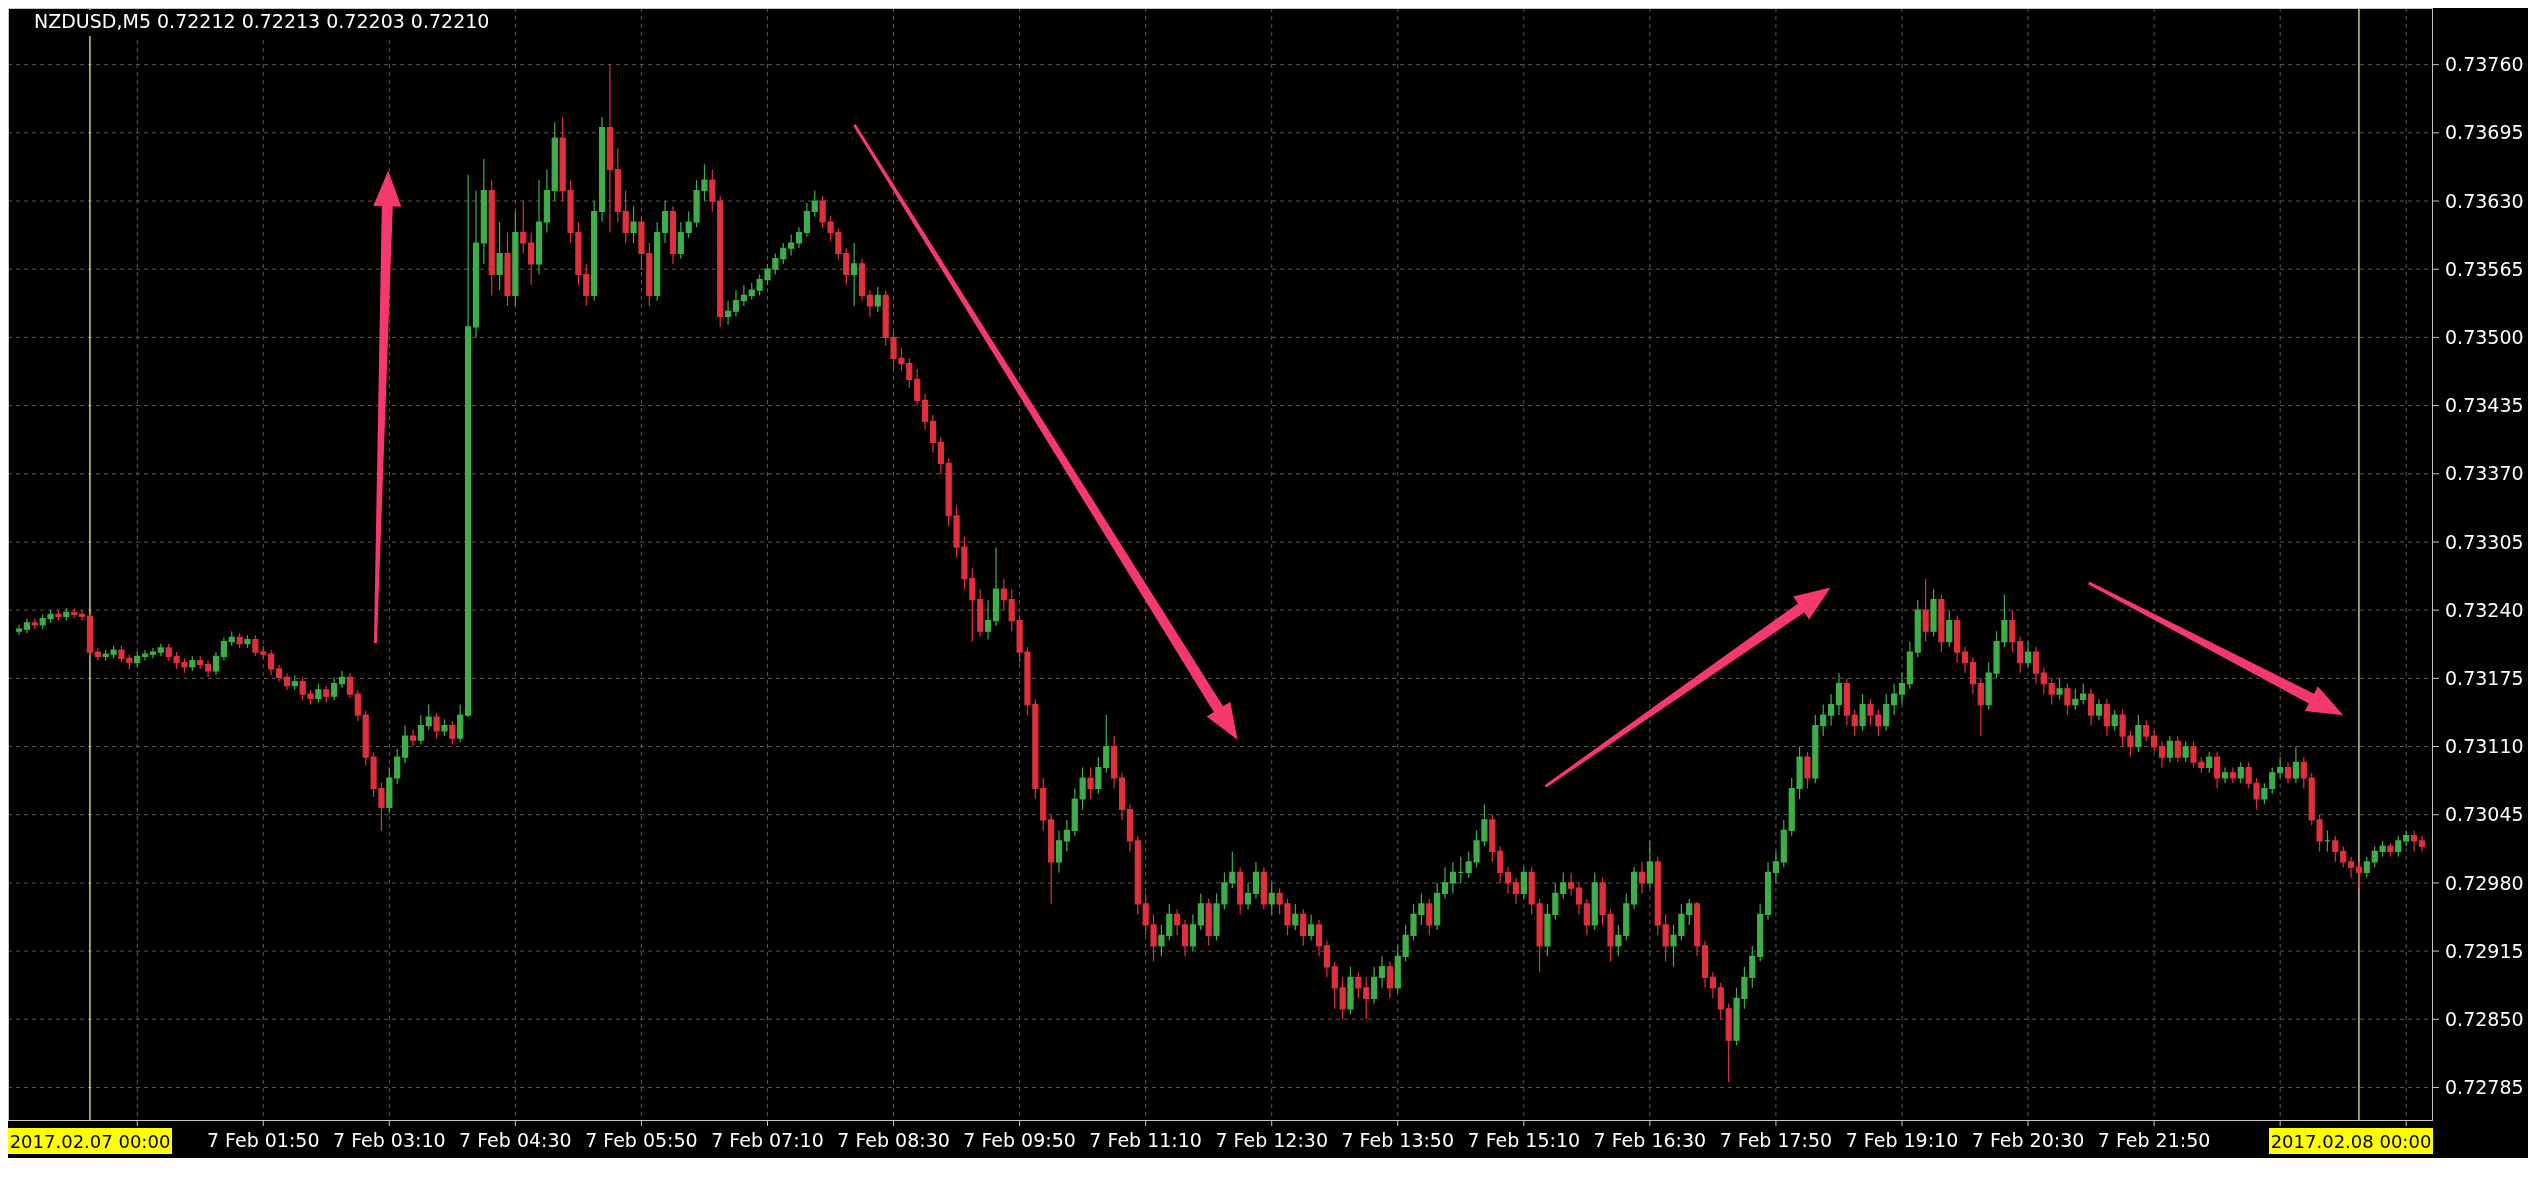 The width and height of the screenshot is (2544, 1192). What do you see at coordinates (767, 1140) in the screenshot?
I see `x-tick-label: 7 Feb 07:10` at bounding box center [767, 1140].